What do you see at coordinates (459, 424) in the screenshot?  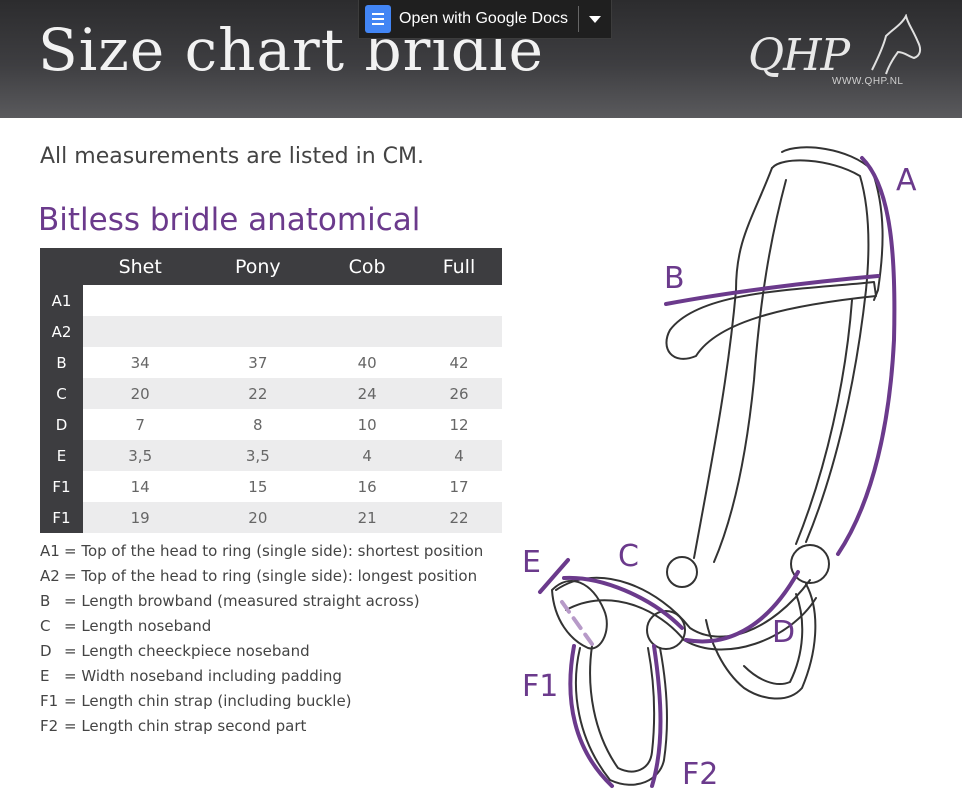 I see `table-cell: 12` at bounding box center [459, 424].